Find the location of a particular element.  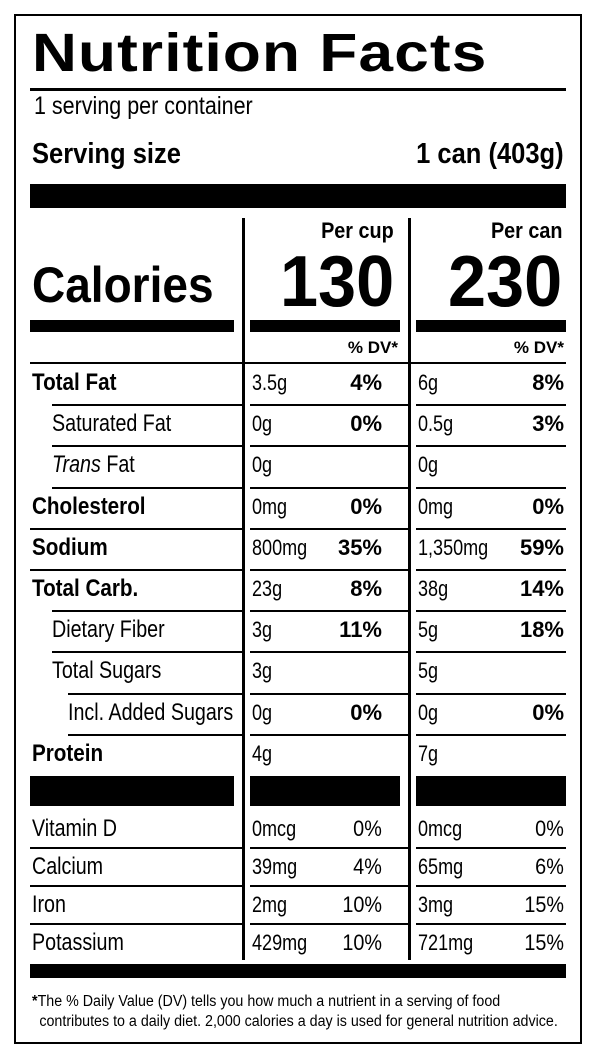

vitamin-name: Potassium is located at coordinates (78, 942).